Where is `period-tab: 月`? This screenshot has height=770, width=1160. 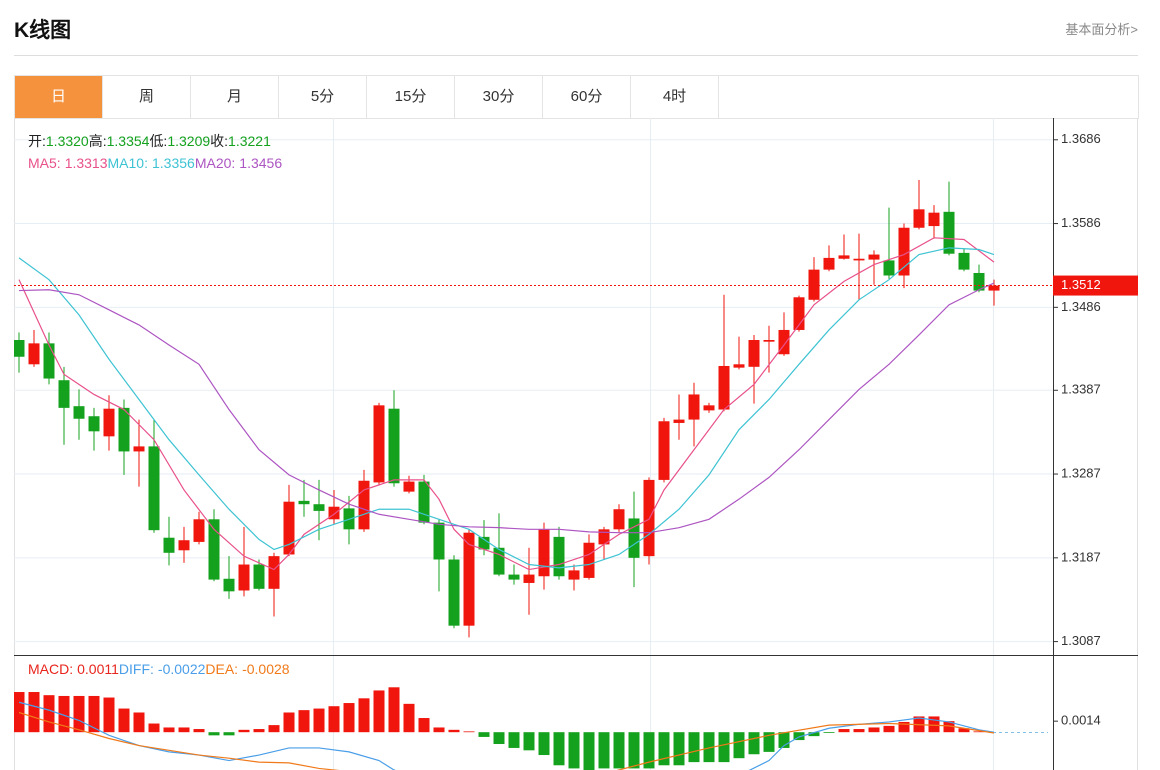
period-tab: 月 is located at coordinates (235, 97).